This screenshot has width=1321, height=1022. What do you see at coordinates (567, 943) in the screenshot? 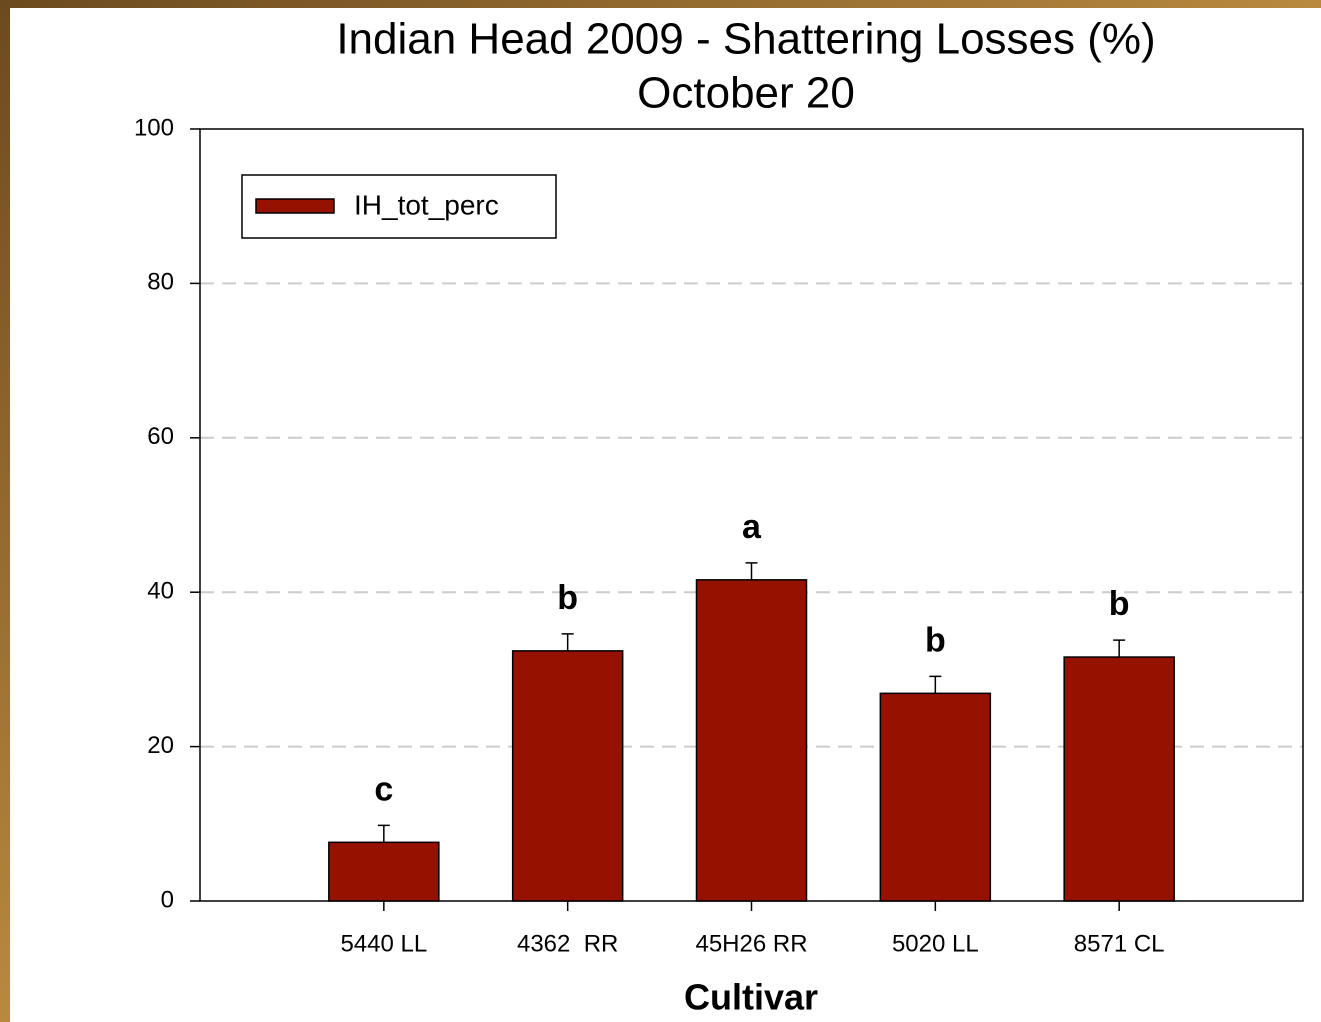
I see `x-tick-label: 4362 RR` at bounding box center [567, 943].